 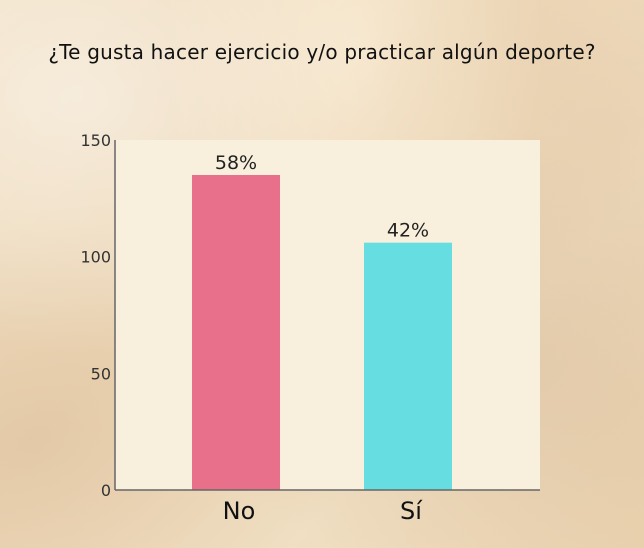 What do you see at coordinates (236, 163) in the screenshot?
I see `data-label-1: 58%` at bounding box center [236, 163].